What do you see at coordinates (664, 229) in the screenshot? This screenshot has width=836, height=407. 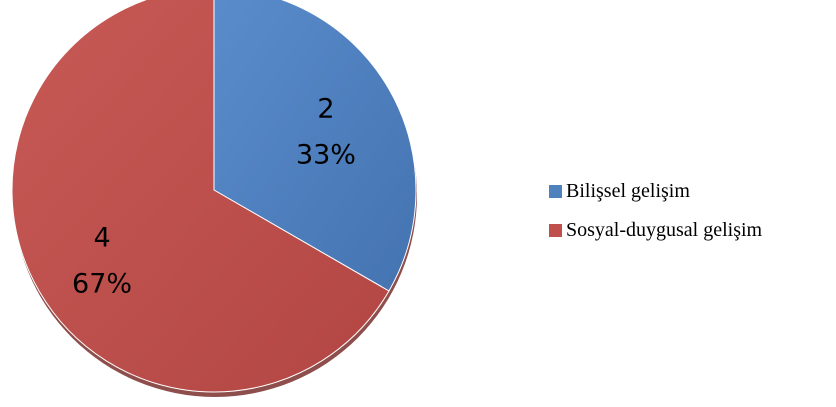 I see `legend-label-sosyal-duygusal: Sosyal-duygusal gelişim` at bounding box center [664, 229].